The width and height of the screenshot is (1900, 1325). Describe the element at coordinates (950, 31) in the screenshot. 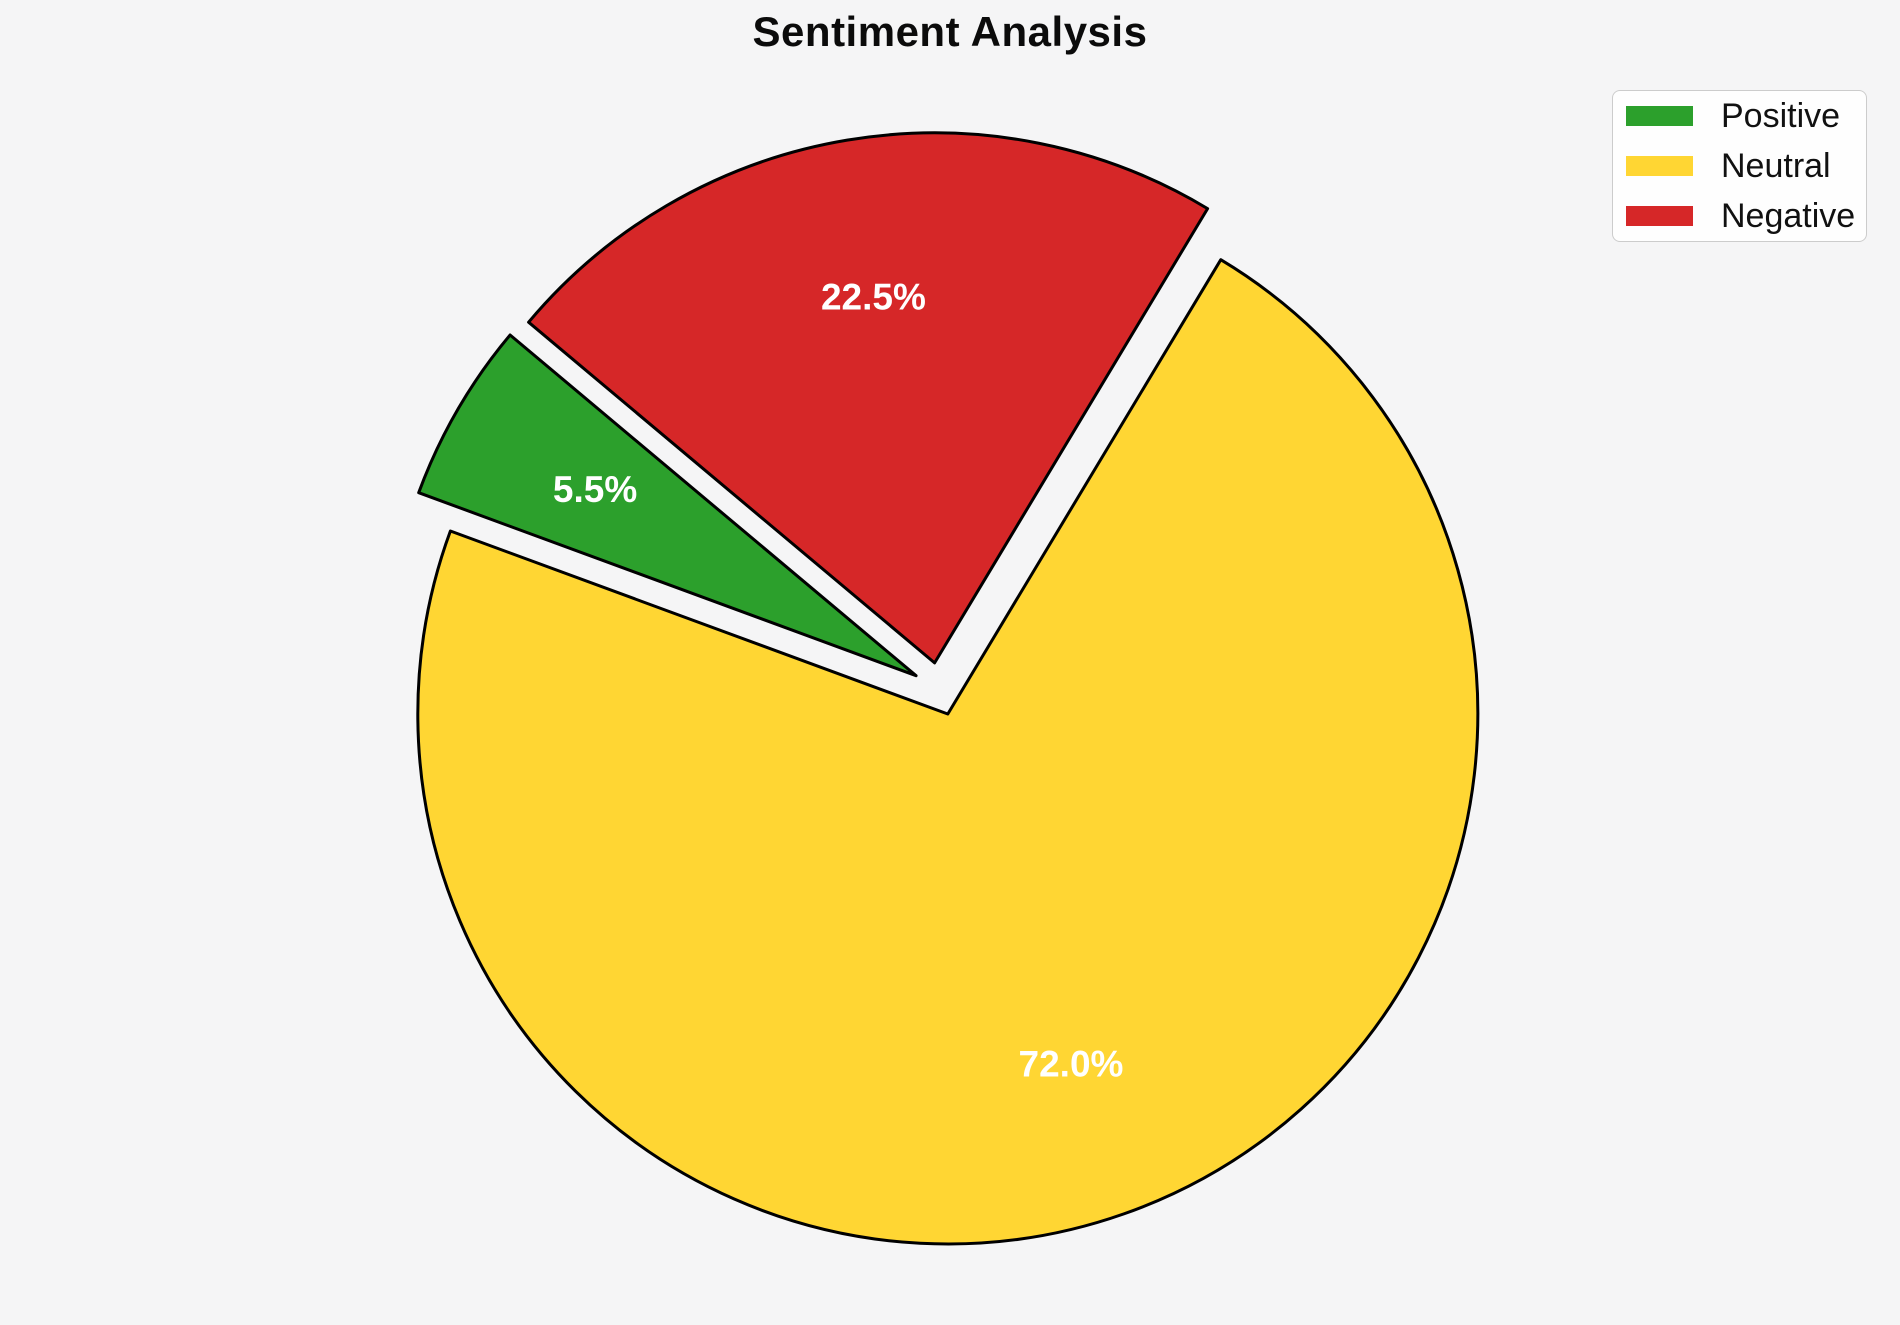

I see `chart-title: Sentiment Analysis` at that location.